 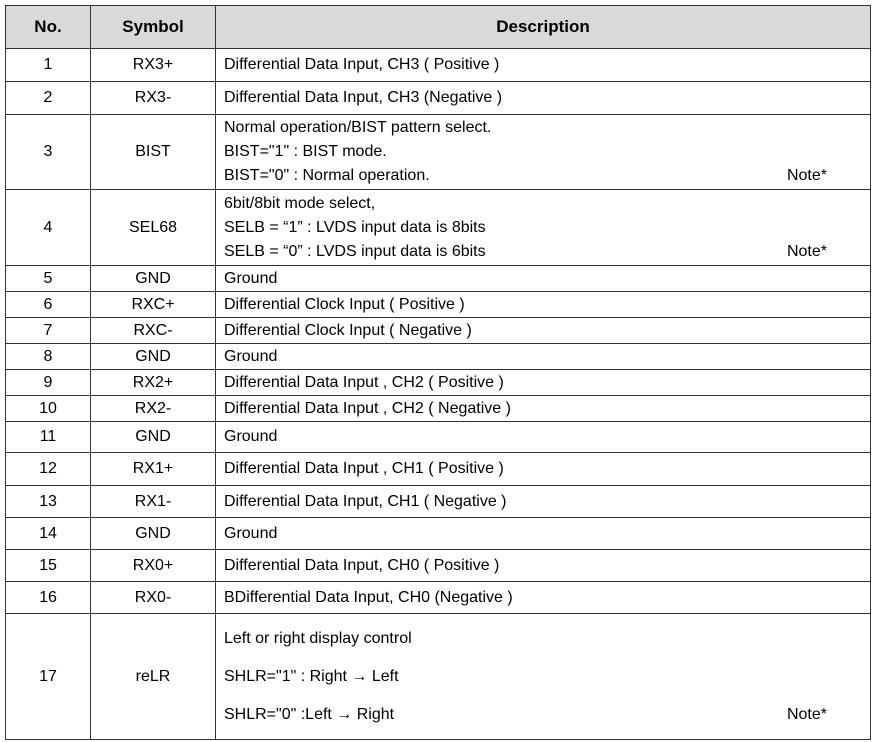 What do you see at coordinates (543, 204) in the screenshot?
I see `description-line: 6bit/8bit mode select,` at bounding box center [543, 204].